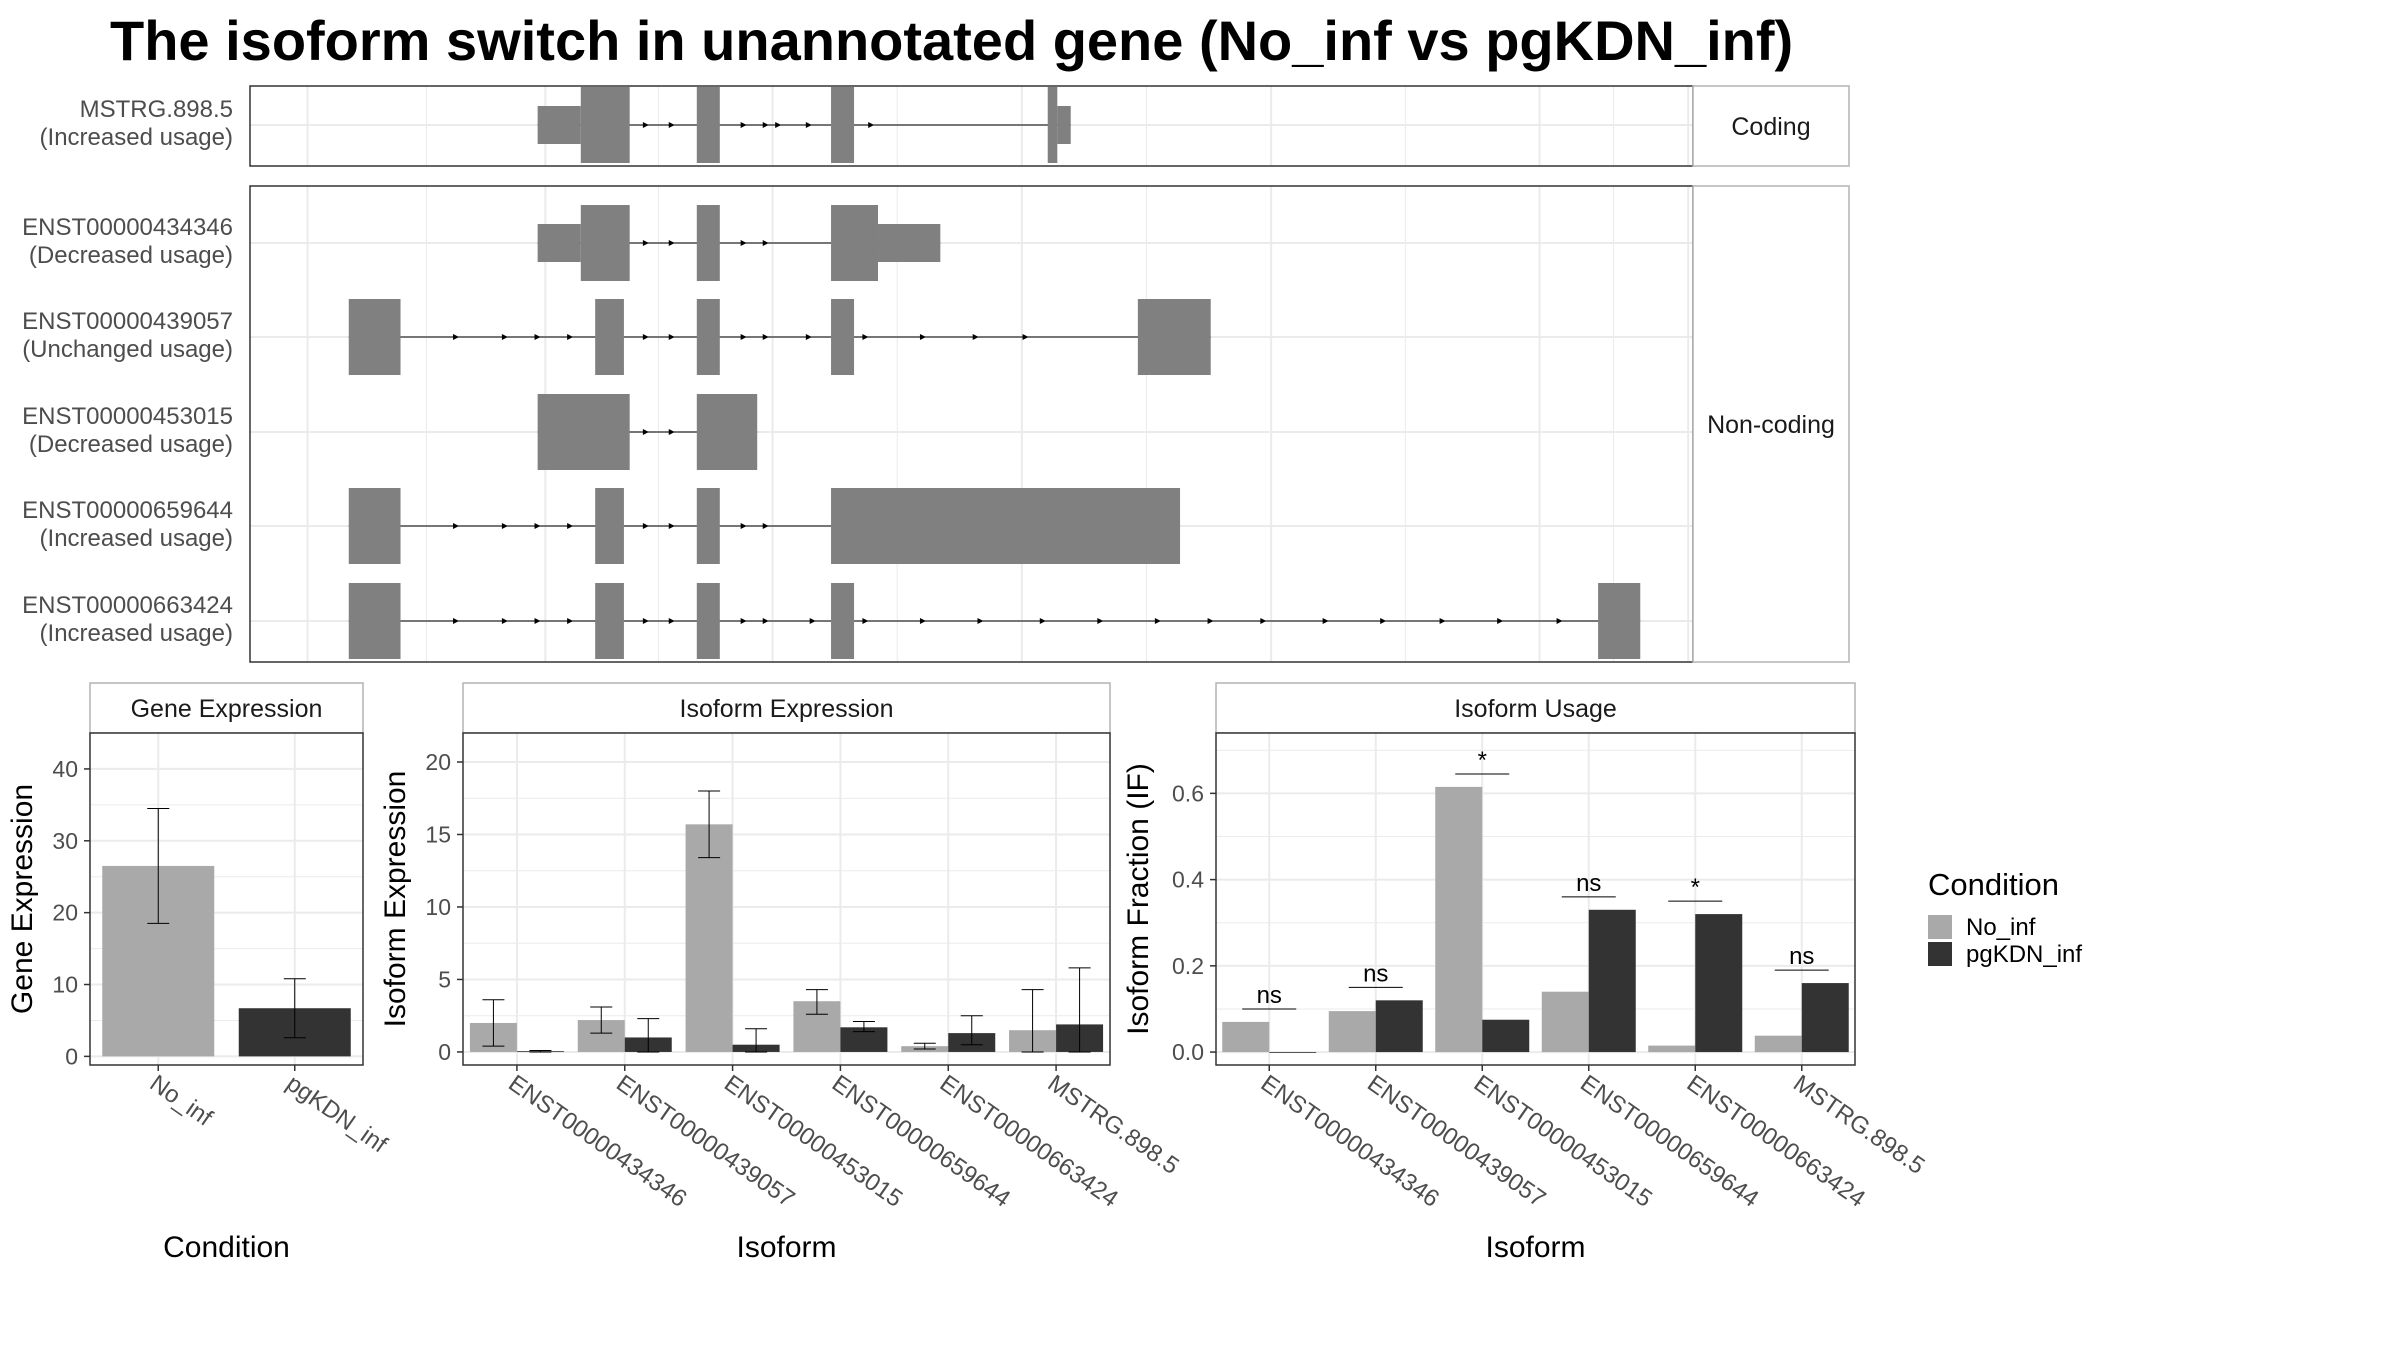 The height and width of the screenshot is (1350, 2400). Describe the element at coordinates (1770, 127) in the screenshot. I see `facet-label: Coding` at that location.